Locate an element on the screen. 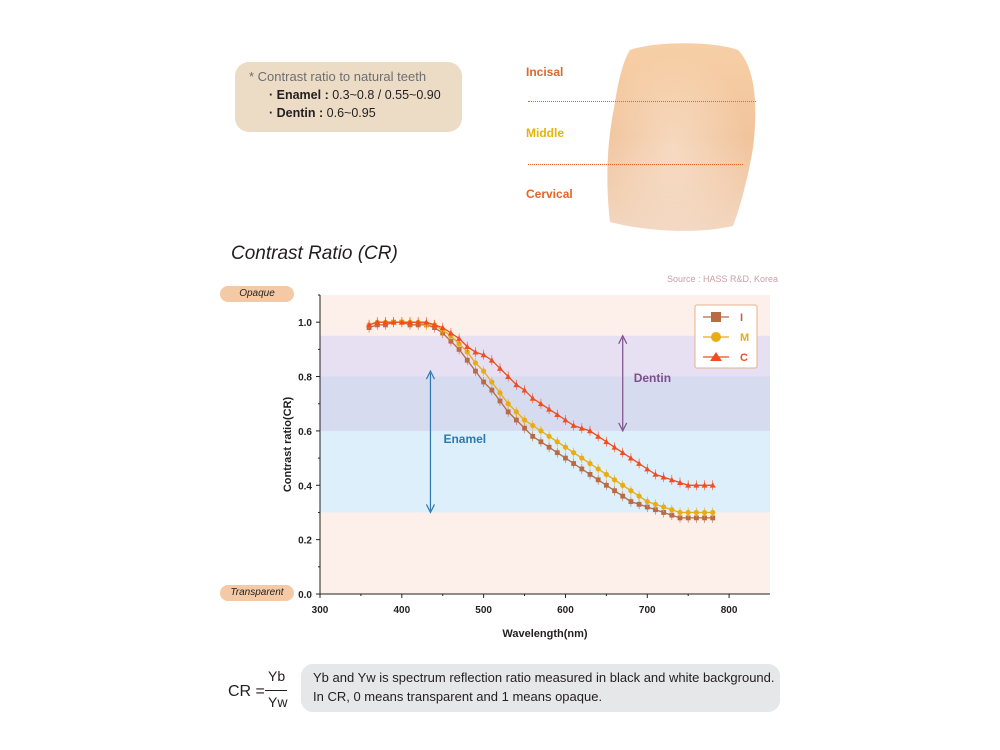 This screenshot has width=1000, height=750. y-tick-label: 1.0 is located at coordinates (305, 323).